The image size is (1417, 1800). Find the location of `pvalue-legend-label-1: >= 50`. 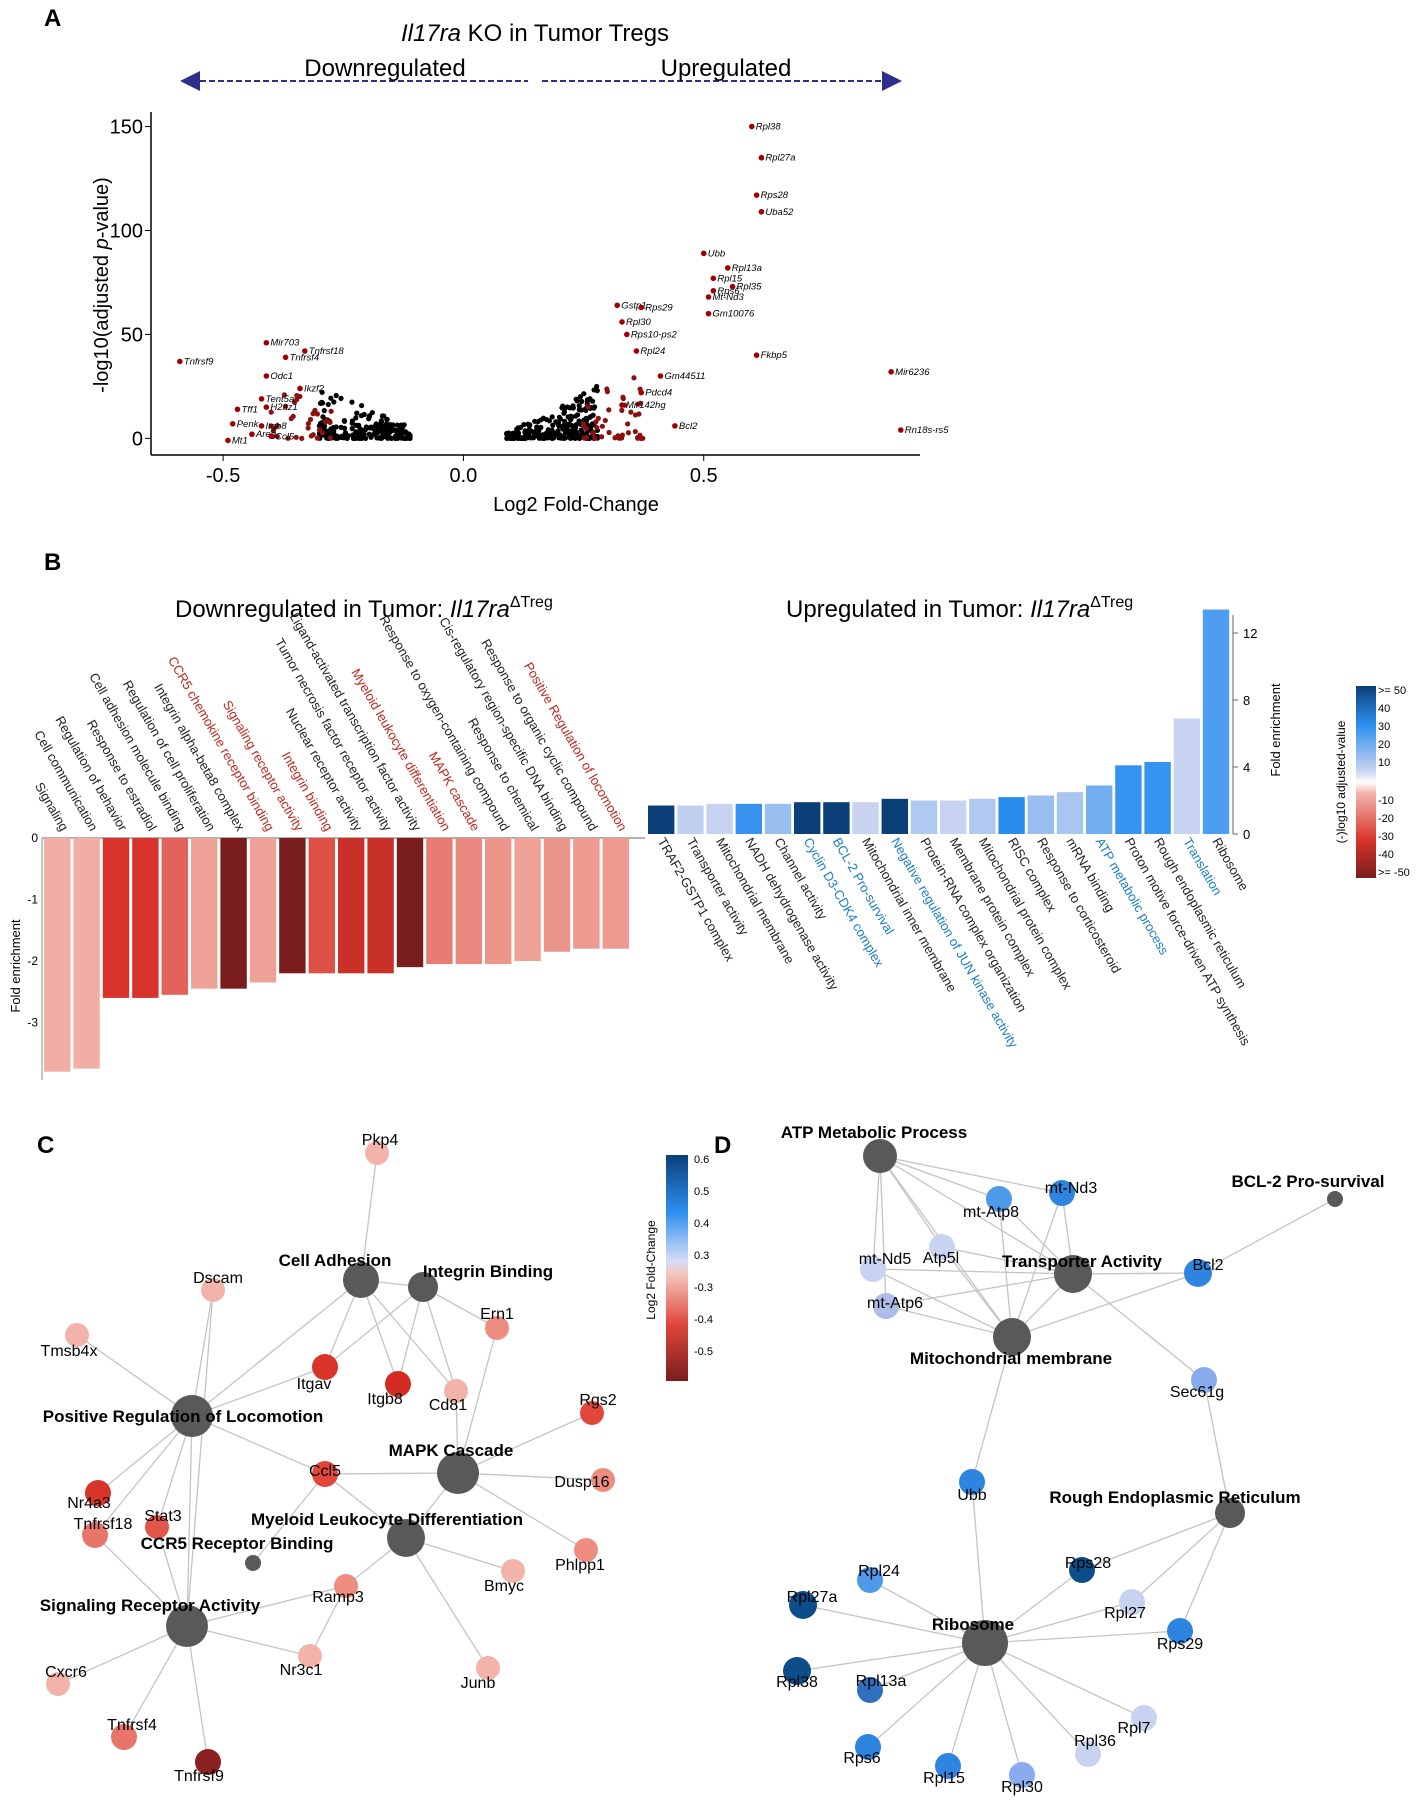

pvalue-legend-label-1: >= 50 is located at coordinates (1392, 691).